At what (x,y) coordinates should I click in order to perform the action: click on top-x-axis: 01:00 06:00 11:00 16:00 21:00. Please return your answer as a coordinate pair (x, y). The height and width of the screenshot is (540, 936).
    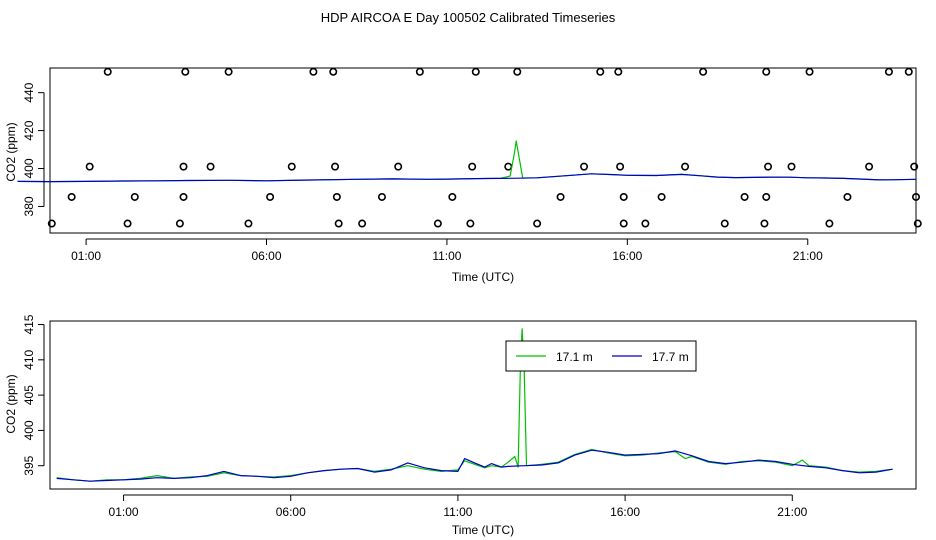
    Looking at the image, I should click on (447, 250).